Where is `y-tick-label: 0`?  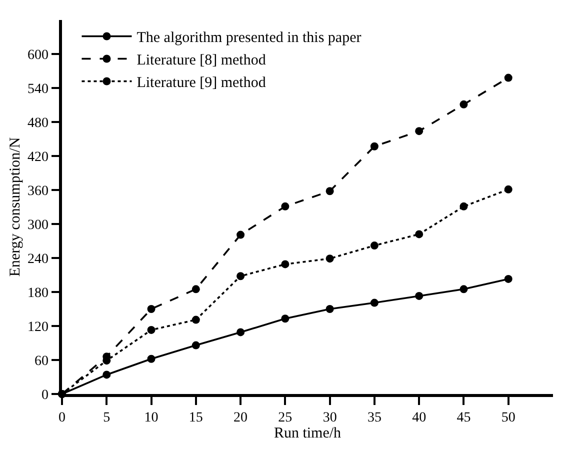 y-tick-label: 0 is located at coordinates (44, 395).